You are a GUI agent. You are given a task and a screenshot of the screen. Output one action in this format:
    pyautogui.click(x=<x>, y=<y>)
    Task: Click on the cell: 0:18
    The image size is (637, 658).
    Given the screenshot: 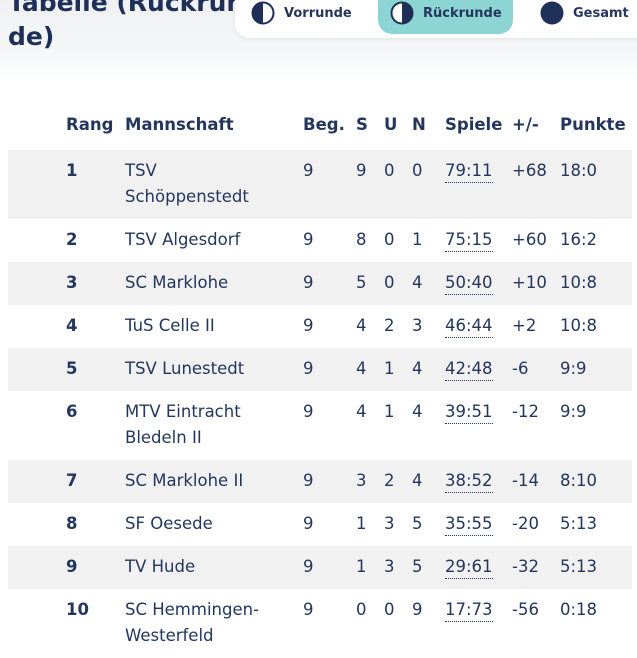 What is the action you would take?
    pyautogui.click(x=579, y=609)
    